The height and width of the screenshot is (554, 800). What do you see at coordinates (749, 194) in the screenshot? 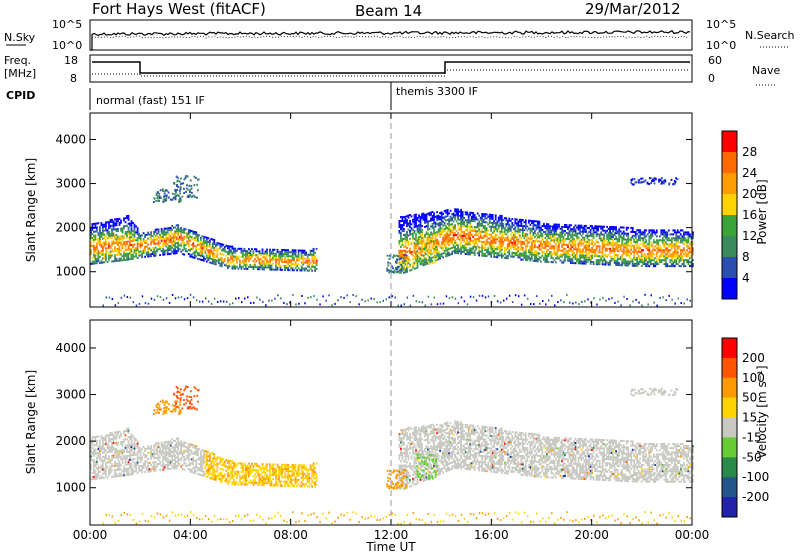
I see `colorbar-tick-label: 20` at bounding box center [749, 194].